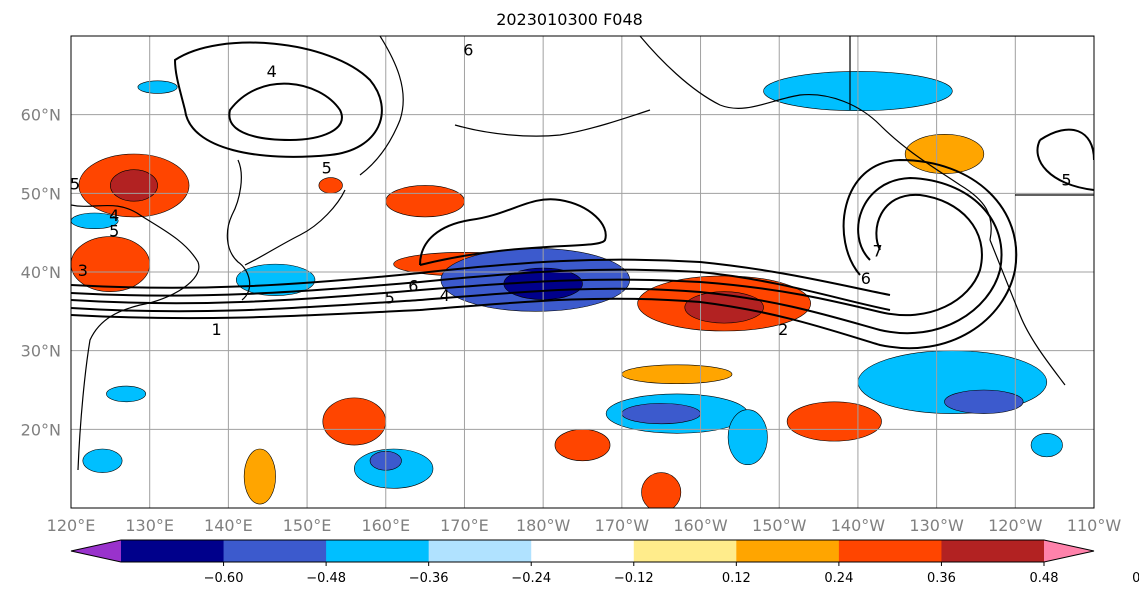 This screenshot has height=601, width=1139. I want to click on contour-label: 7, so click(878, 250).